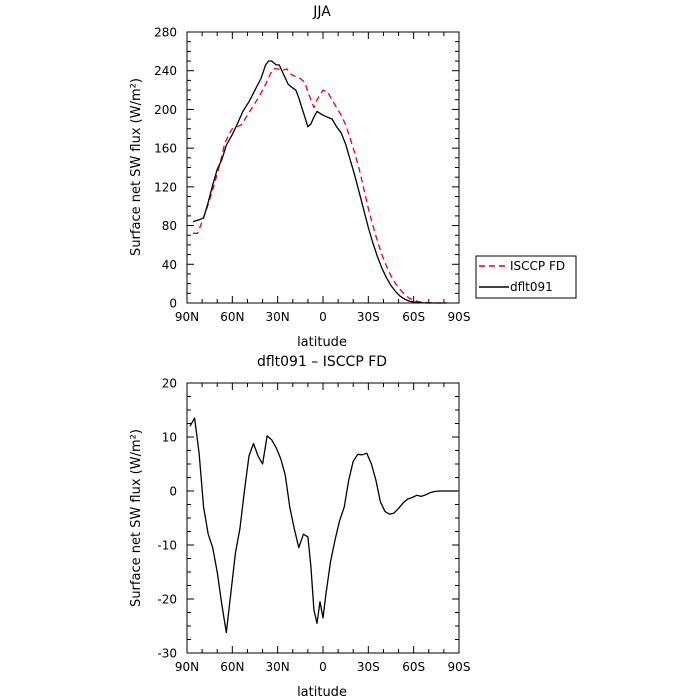 This screenshot has width=700, height=700. Describe the element at coordinates (165, 187) in the screenshot. I see `y-tick-label: 120` at that location.